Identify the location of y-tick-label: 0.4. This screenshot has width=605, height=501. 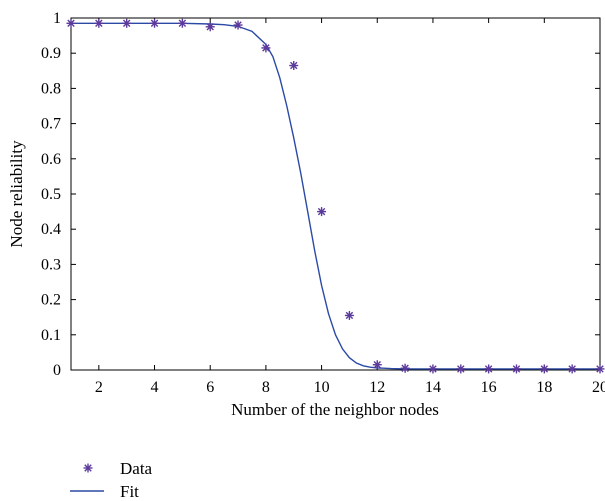
(51, 229).